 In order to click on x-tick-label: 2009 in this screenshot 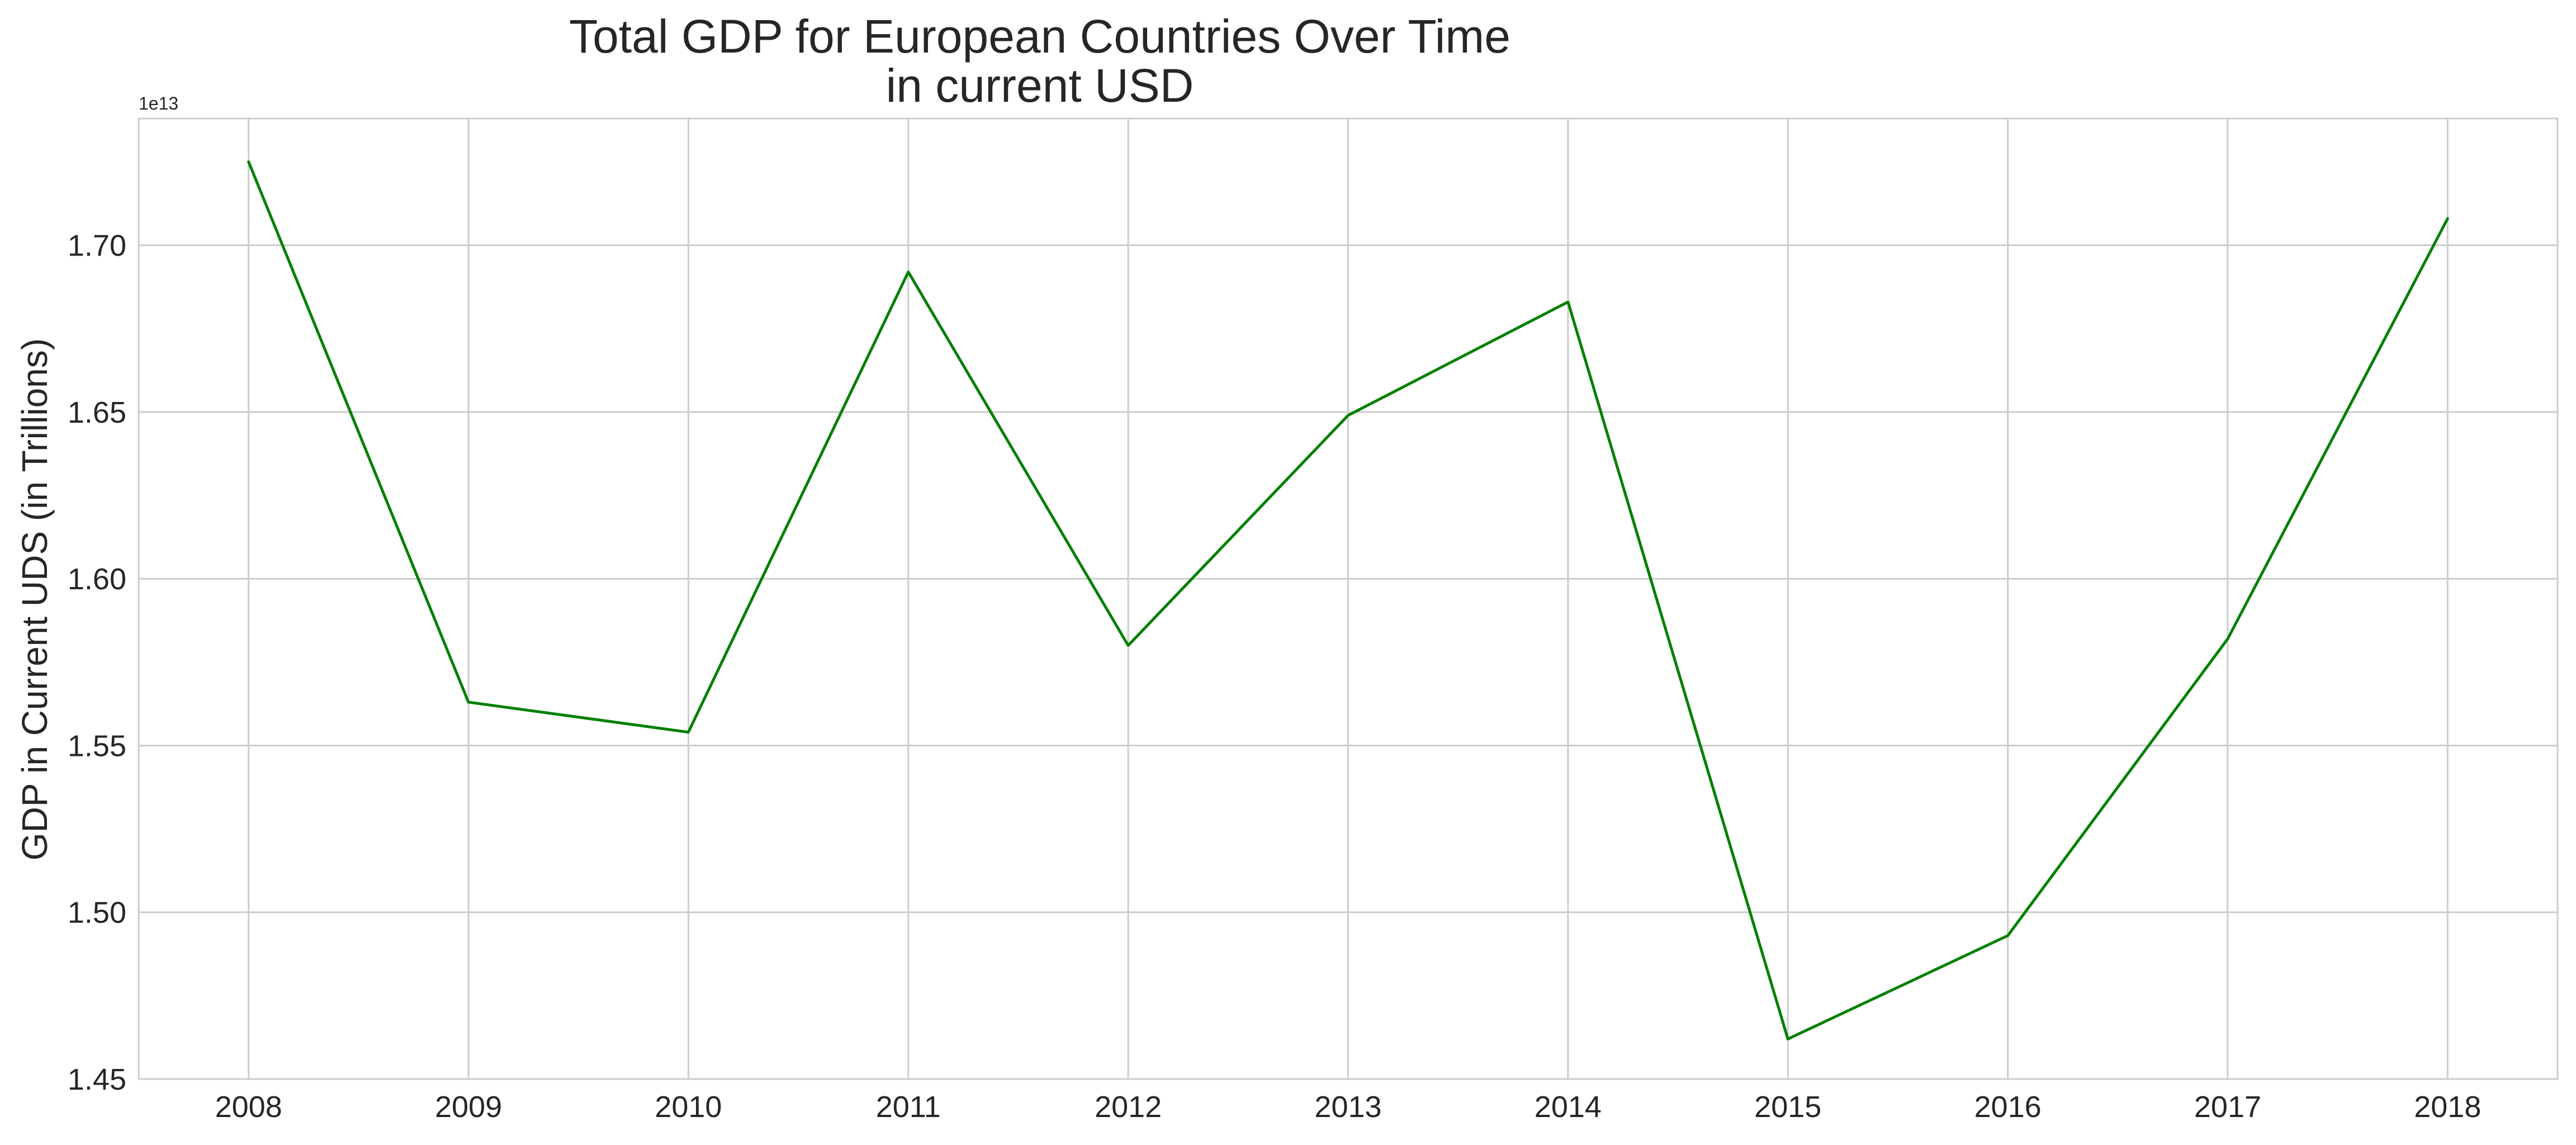, I will do `click(469, 1107)`.